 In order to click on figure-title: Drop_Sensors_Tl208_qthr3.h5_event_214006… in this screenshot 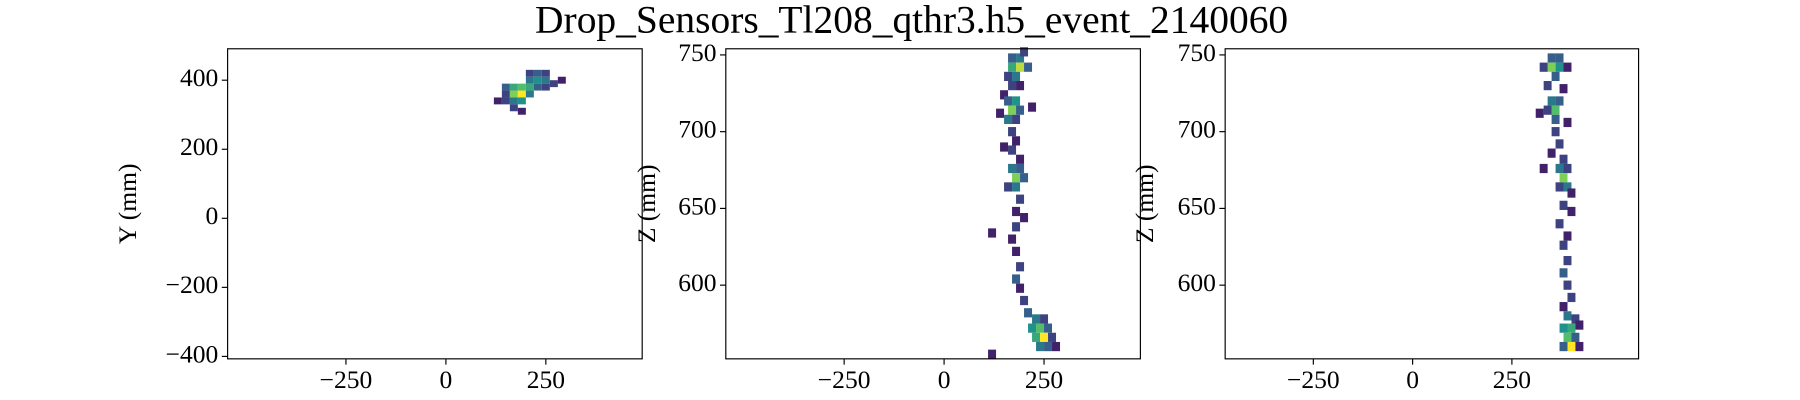, I will do `click(911, 20)`.